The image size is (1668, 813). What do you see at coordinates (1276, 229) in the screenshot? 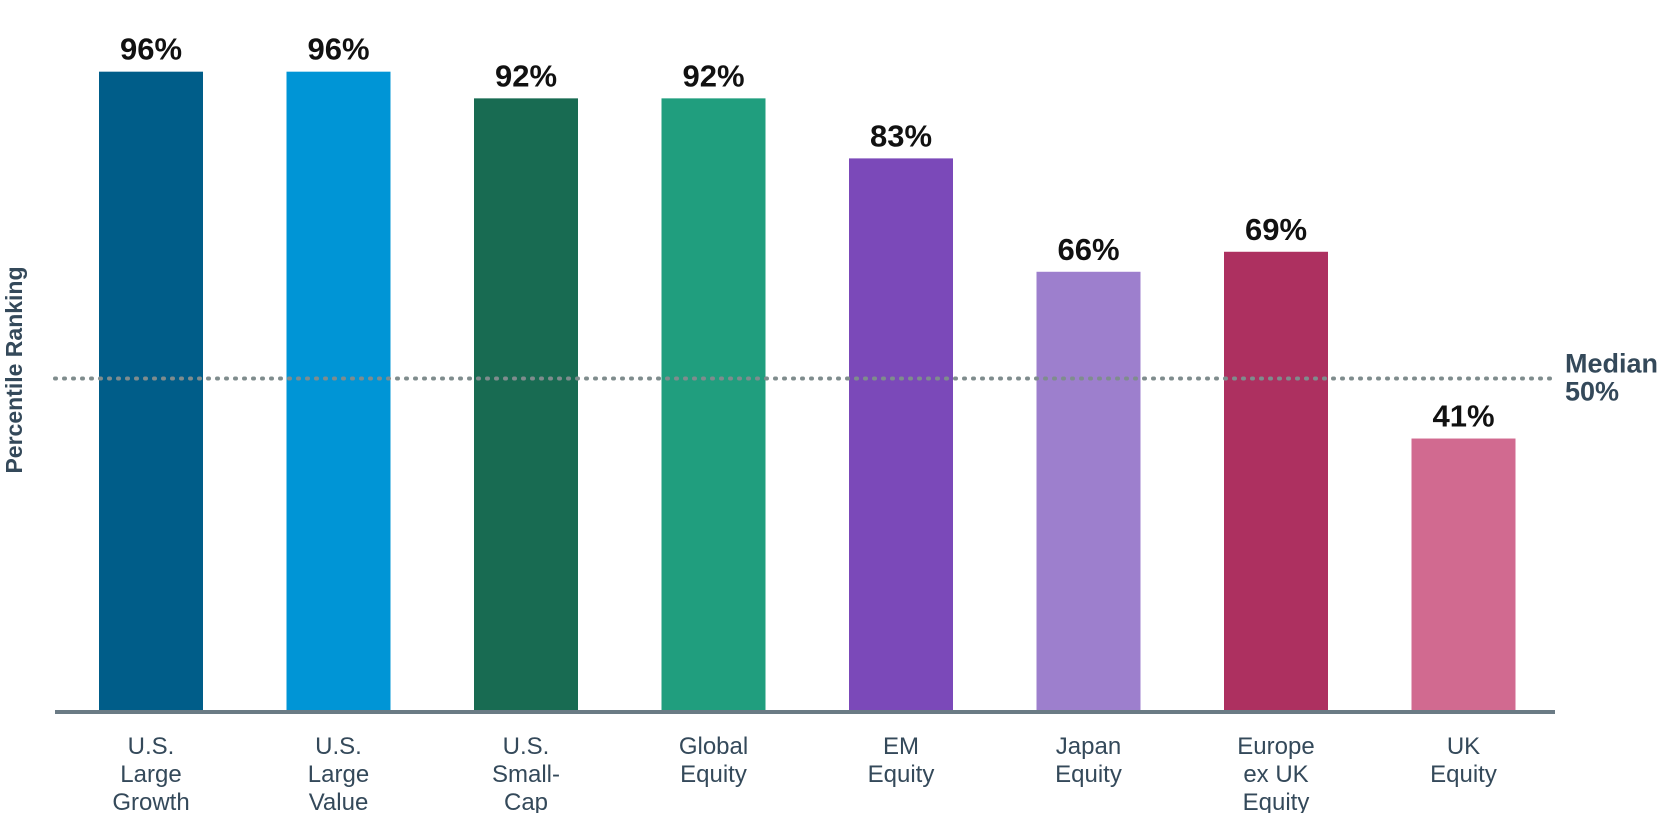
I see `bar-value-label: 69%` at bounding box center [1276, 229].